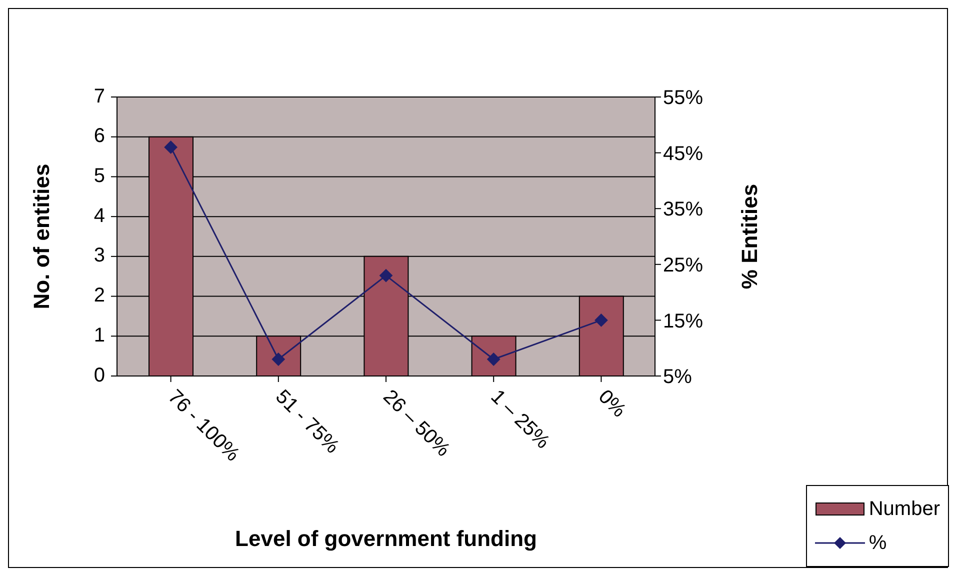  Describe the element at coordinates (99, 96) in the screenshot. I see `y-tick-label: 7` at that location.